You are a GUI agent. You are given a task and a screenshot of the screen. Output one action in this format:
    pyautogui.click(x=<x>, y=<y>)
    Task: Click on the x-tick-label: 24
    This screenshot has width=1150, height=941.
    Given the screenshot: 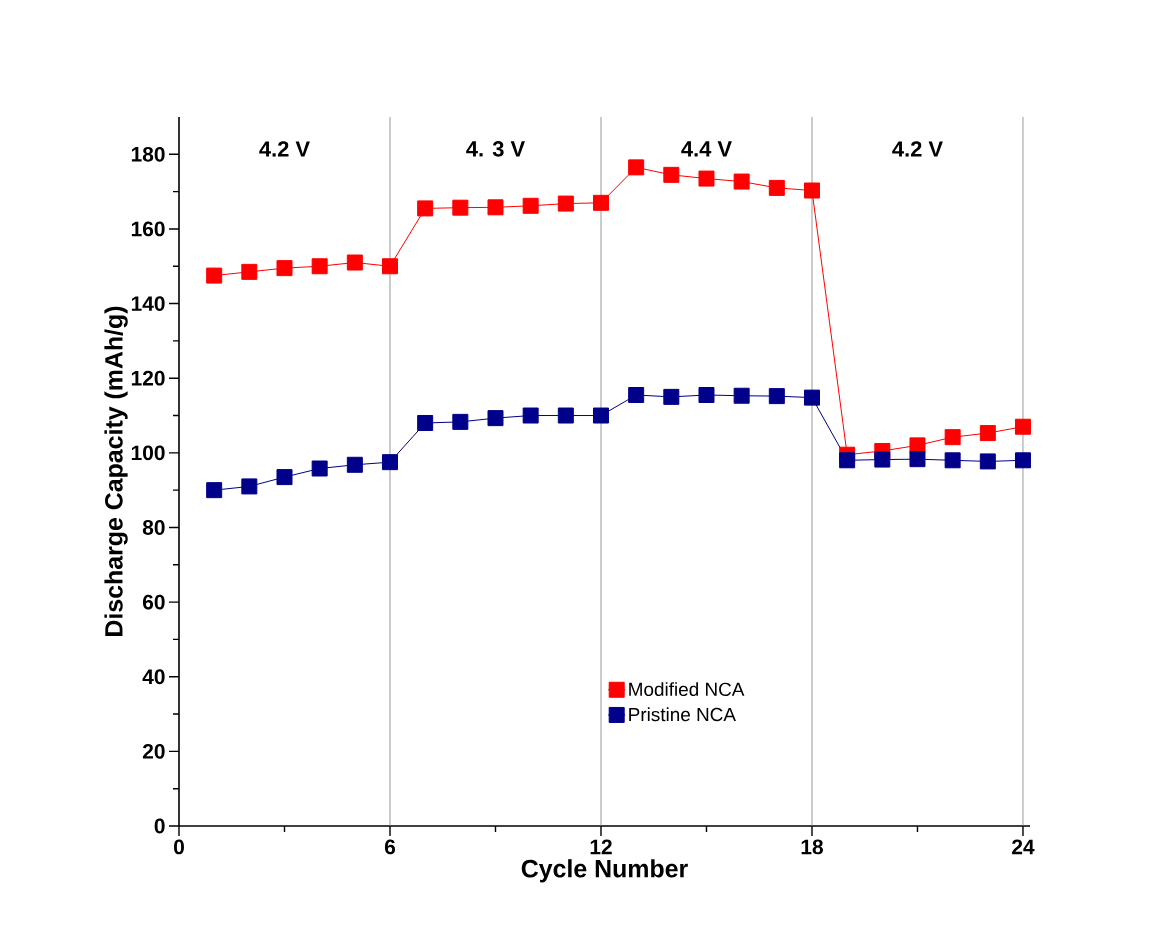 What is the action you would take?
    pyautogui.click(x=1023, y=847)
    